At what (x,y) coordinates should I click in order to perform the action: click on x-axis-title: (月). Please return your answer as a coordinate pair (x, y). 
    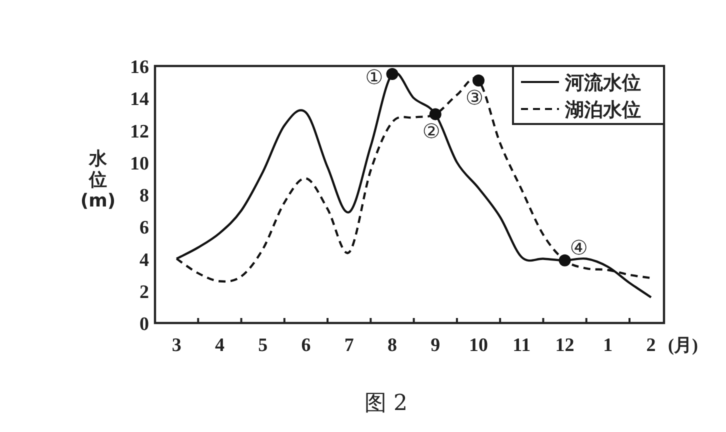
    Looking at the image, I should click on (683, 345).